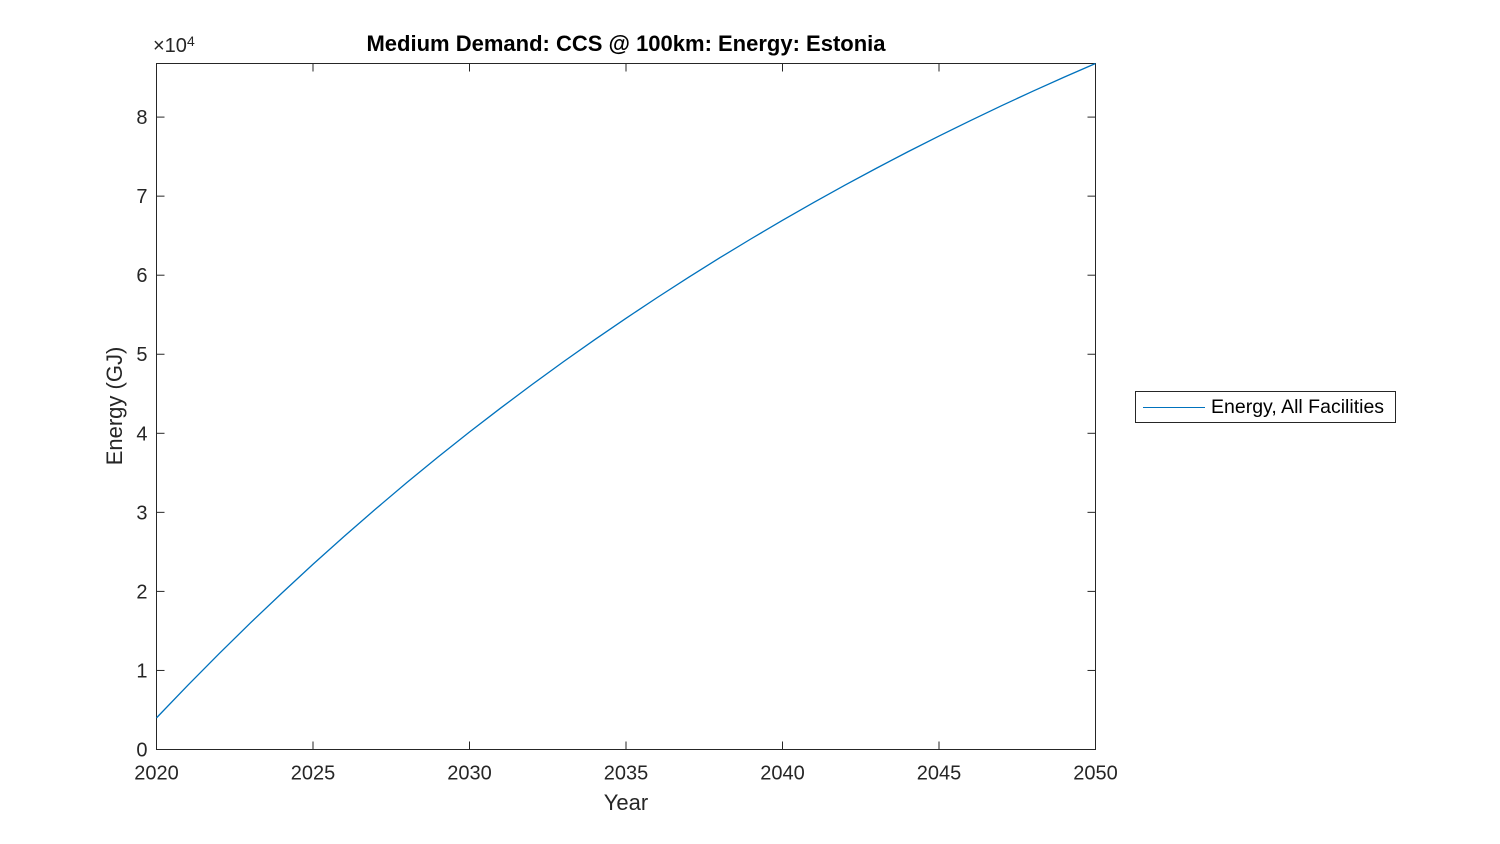 This screenshot has width=1500, height=844. What do you see at coordinates (141, 197) in the screenshot?
I see `y-tick-label: 7` at bounding box center [141, 197].